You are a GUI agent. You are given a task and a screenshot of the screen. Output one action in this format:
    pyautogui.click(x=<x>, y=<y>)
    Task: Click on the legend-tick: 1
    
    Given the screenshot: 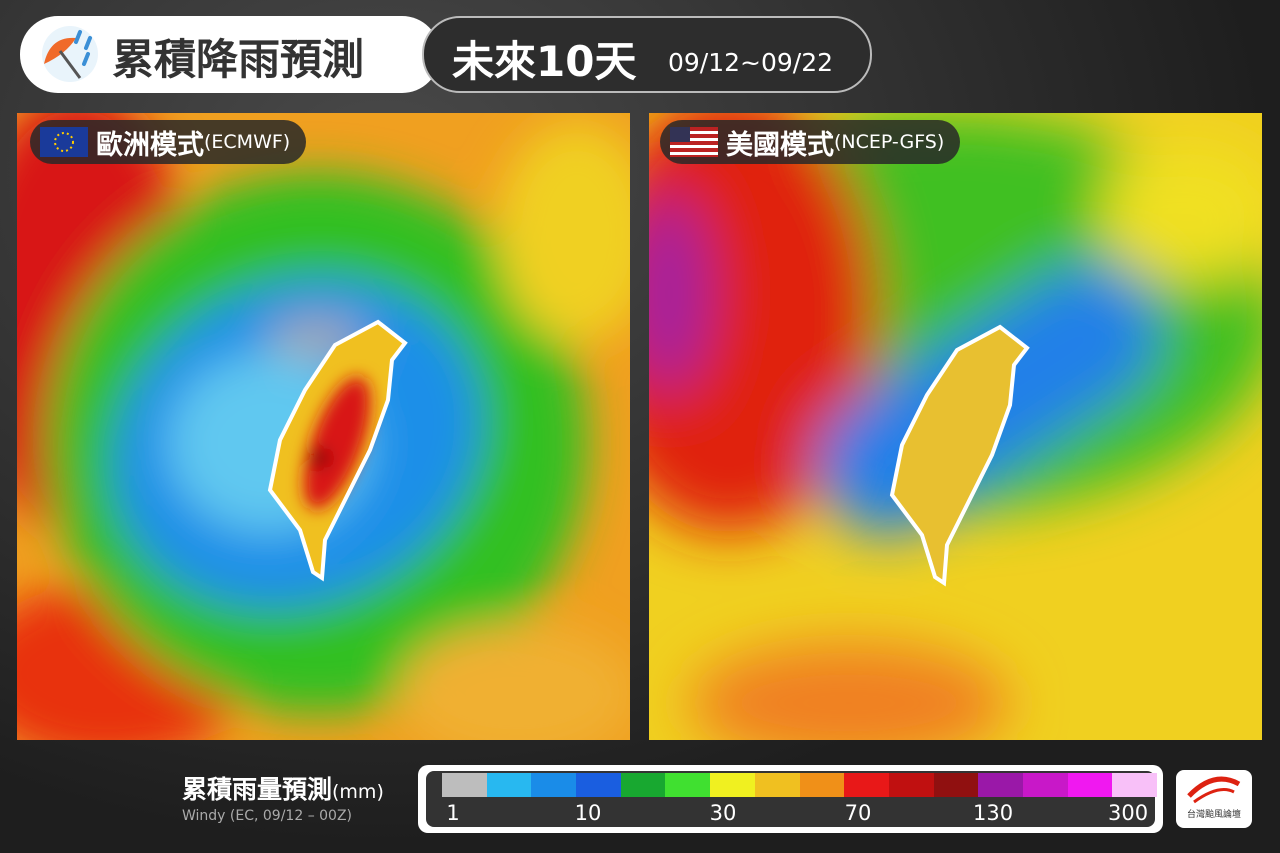 What is the action you would take?
    pyautogui.click(x=453, y=813)
    